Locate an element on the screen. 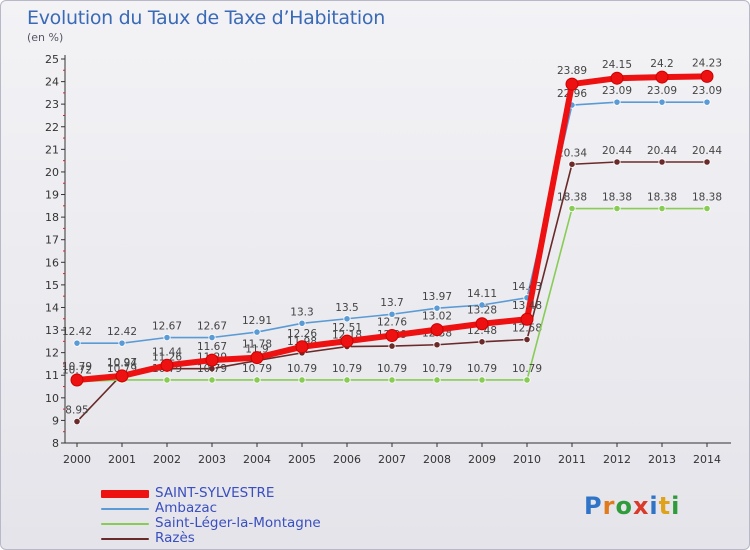 The width and height of the screenshot is (750, 550). y-tick-label: 20 is located at coordinates (52, 172).